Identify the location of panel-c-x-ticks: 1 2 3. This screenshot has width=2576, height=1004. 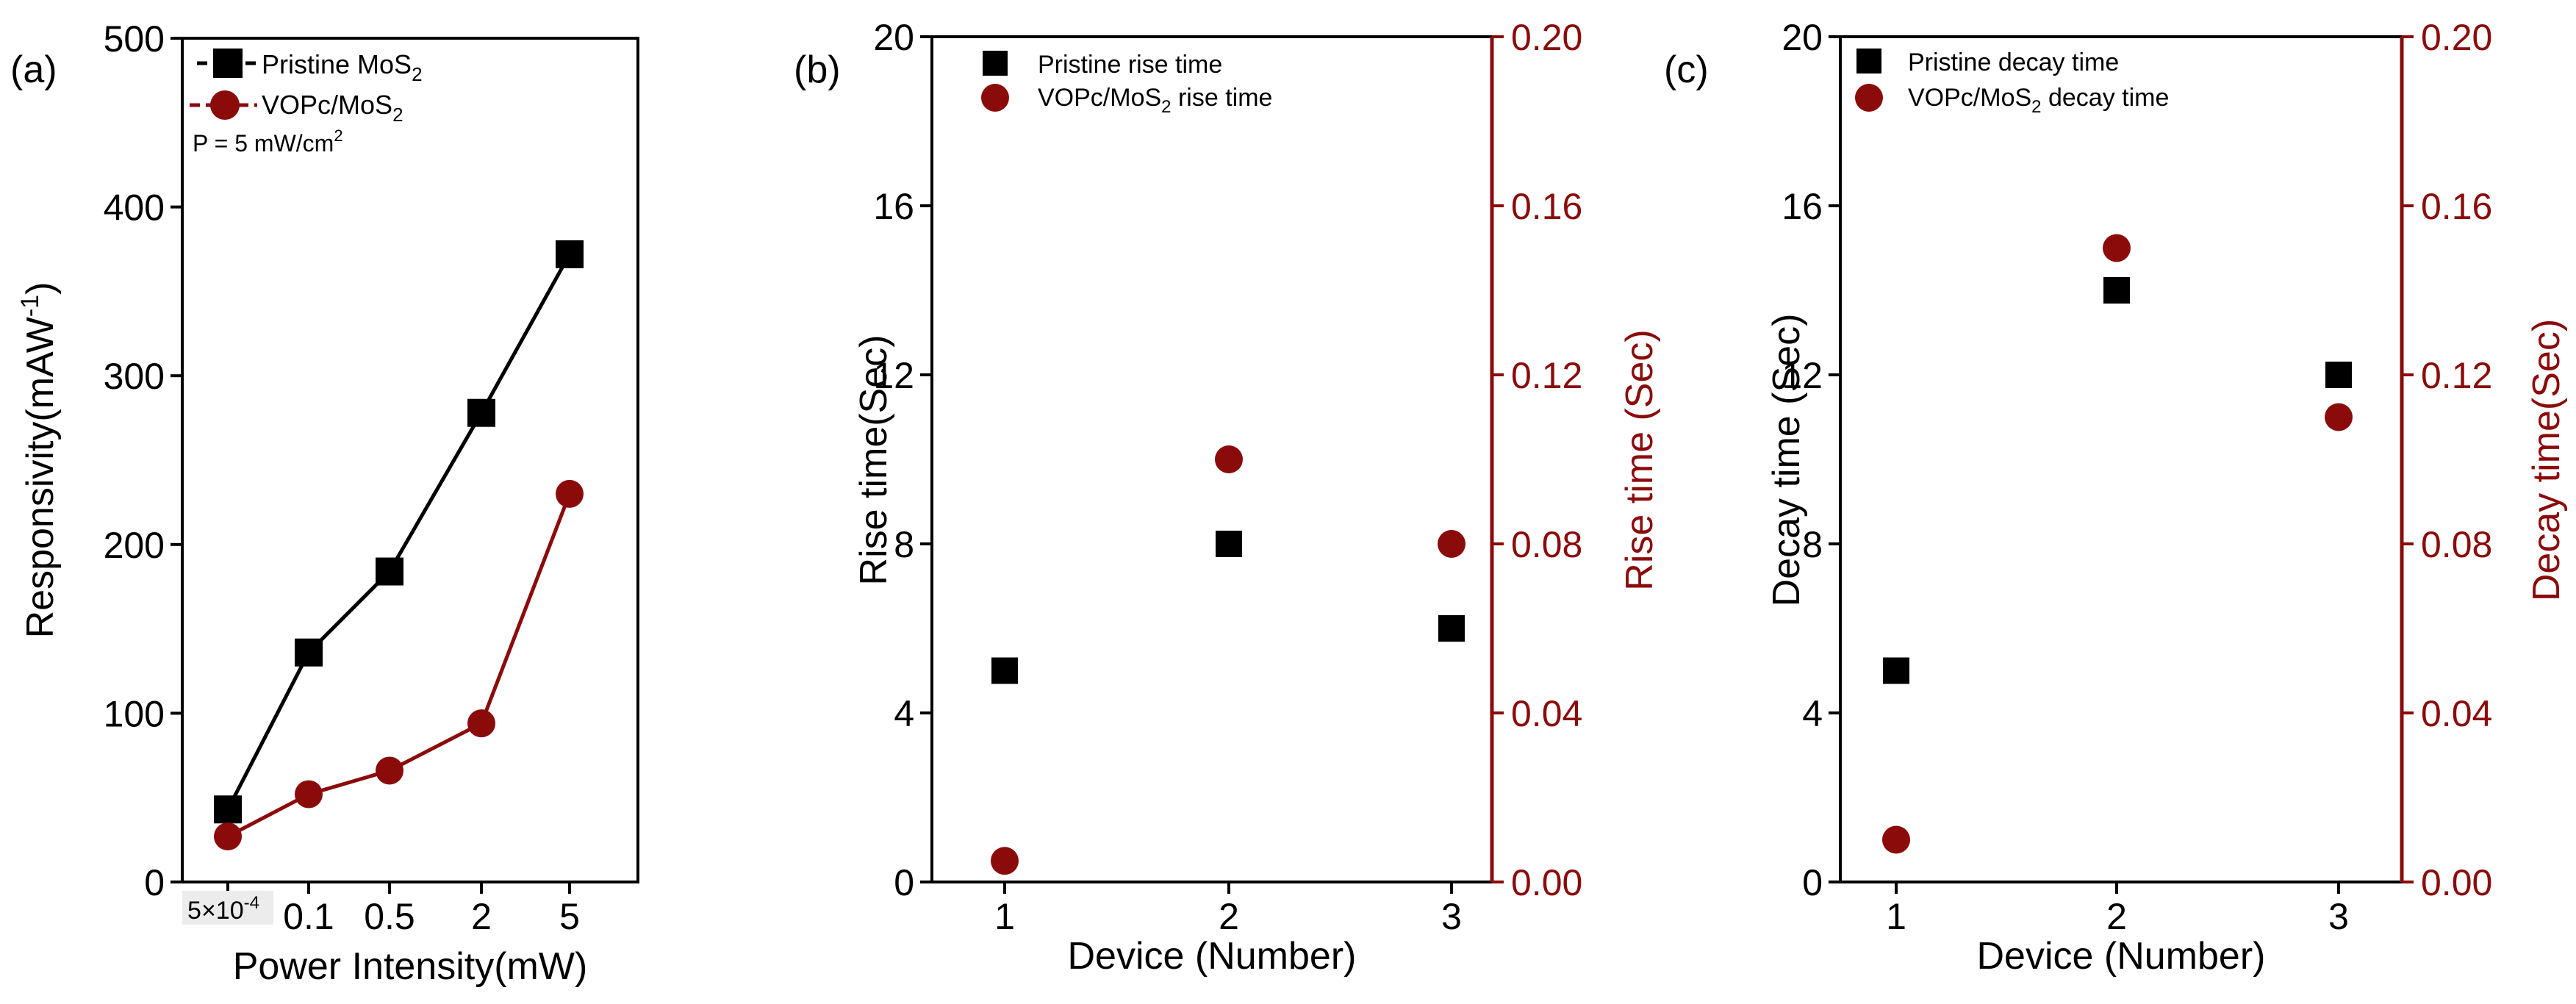
(2117, 909).